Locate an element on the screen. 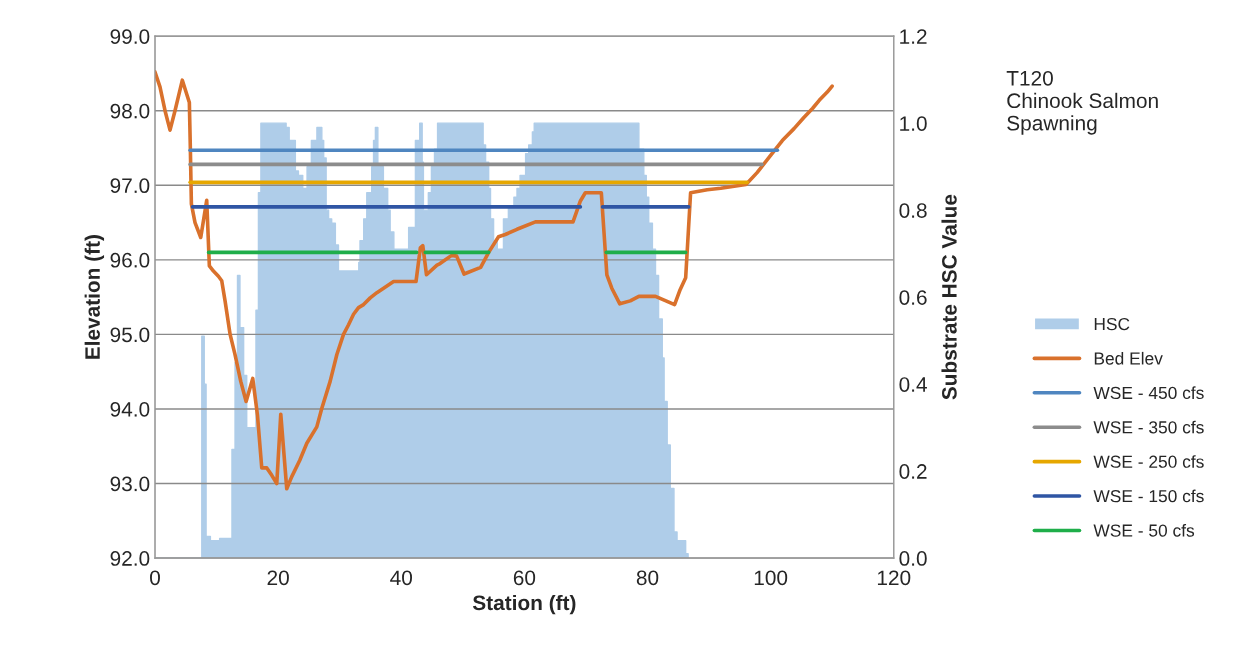 This screenshot has width=1250, height=670. legend-label: WSE - 350 cfs is located at coordinates (1148, 427).